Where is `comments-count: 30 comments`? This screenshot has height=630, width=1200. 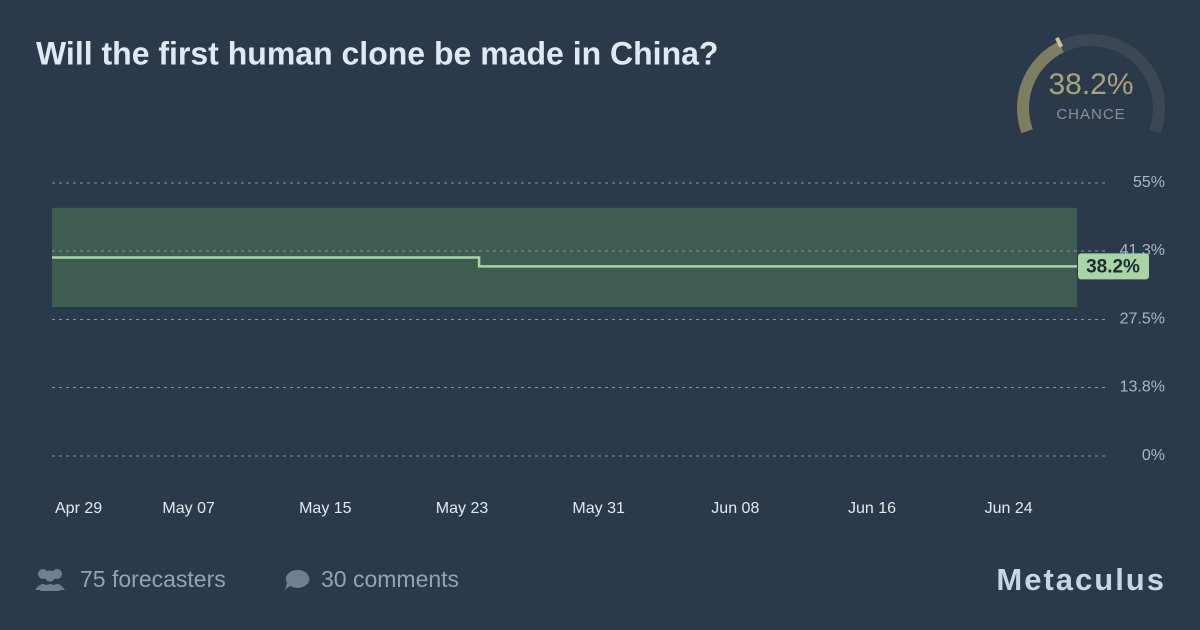
comments-count: 30 comments is located at coordinates (390, 579).